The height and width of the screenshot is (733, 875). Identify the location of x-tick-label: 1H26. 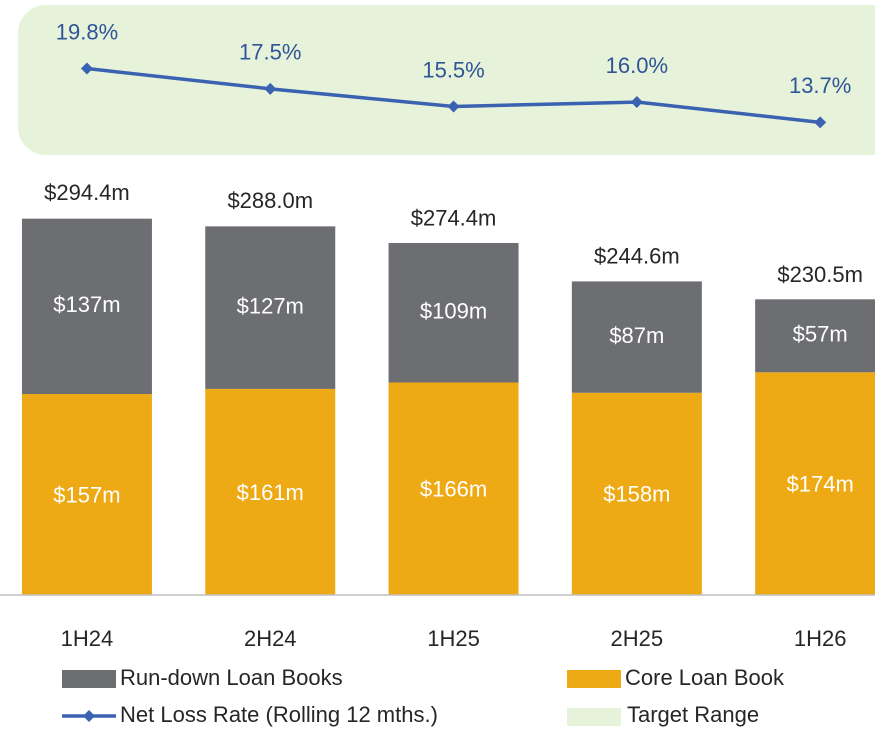
(820, 638).